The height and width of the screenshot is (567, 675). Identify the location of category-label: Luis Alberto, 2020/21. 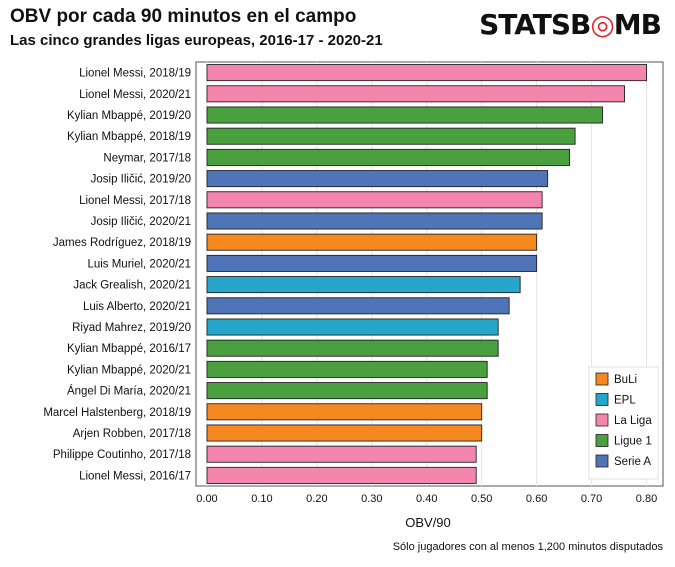
(137, 307).